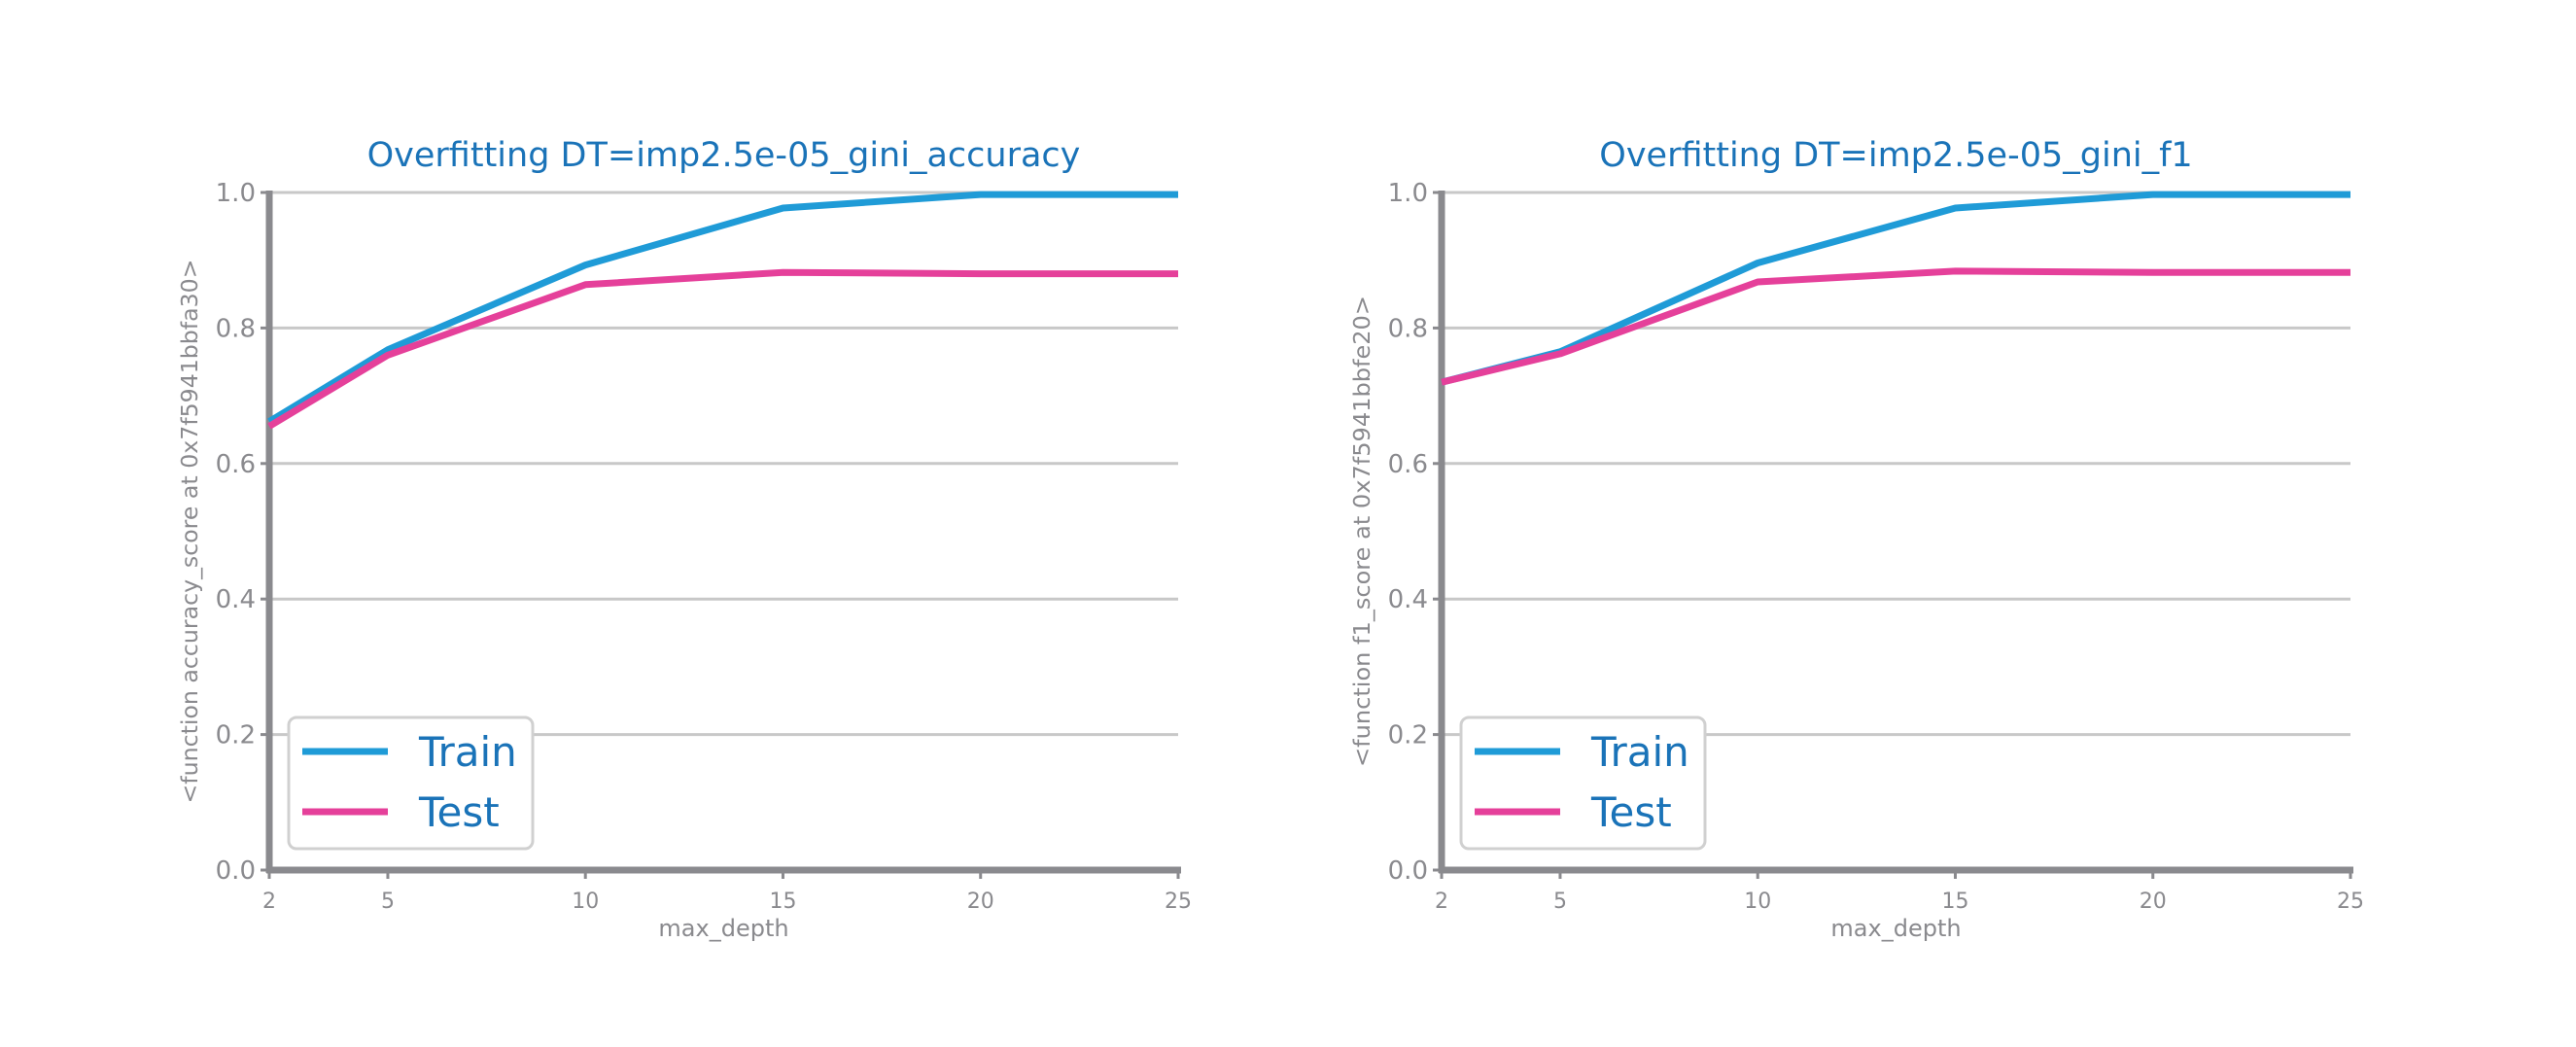 Image resolution: width=2576 pixels, height=1047 pixels. What do you see at coordinates (1895, 155) in the screenshot?
I see `chart-title: Overfitting DT=imp2.5e-05_gini_f1` at bounding box center [1895, 155].